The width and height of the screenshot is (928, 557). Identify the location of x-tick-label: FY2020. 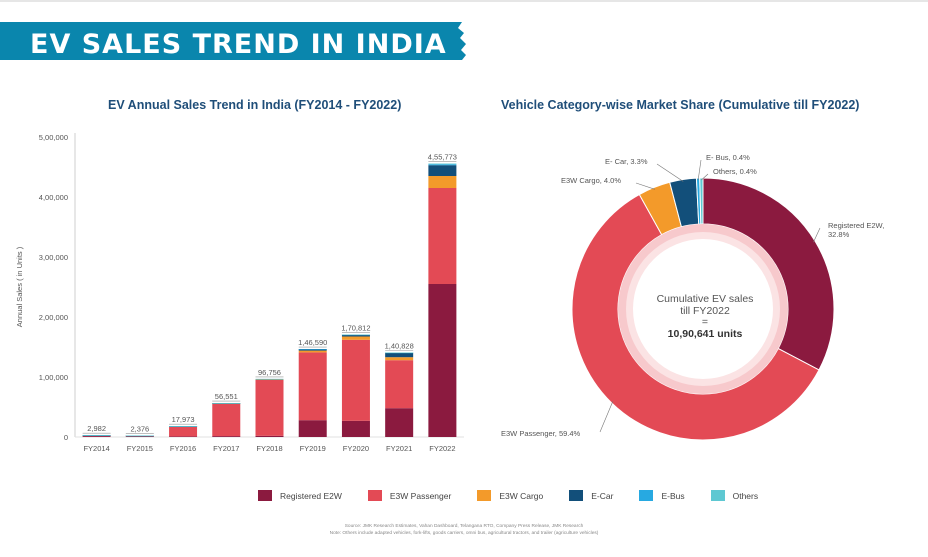
(356, 448).